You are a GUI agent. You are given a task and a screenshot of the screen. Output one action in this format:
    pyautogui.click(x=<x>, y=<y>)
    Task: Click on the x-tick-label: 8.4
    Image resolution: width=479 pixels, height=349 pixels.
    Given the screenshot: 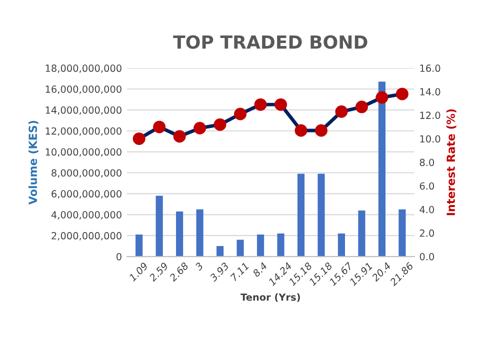 What is the action you would take?
    pyautogui.click(x=260, y=270)
    